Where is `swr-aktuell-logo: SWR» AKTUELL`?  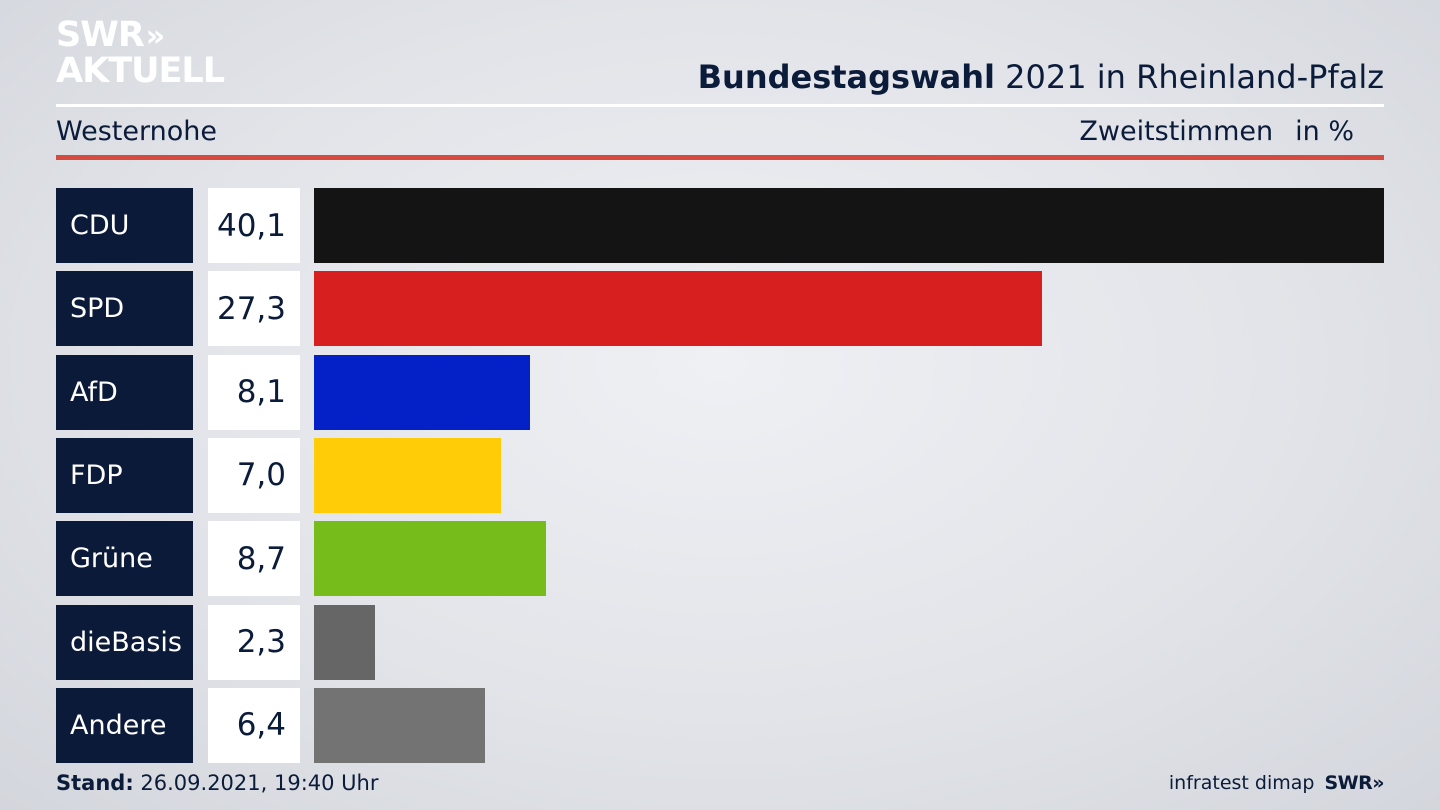
swr-aktuell-logo: SWR» AKTUELL is located at coordinates (140, 53).